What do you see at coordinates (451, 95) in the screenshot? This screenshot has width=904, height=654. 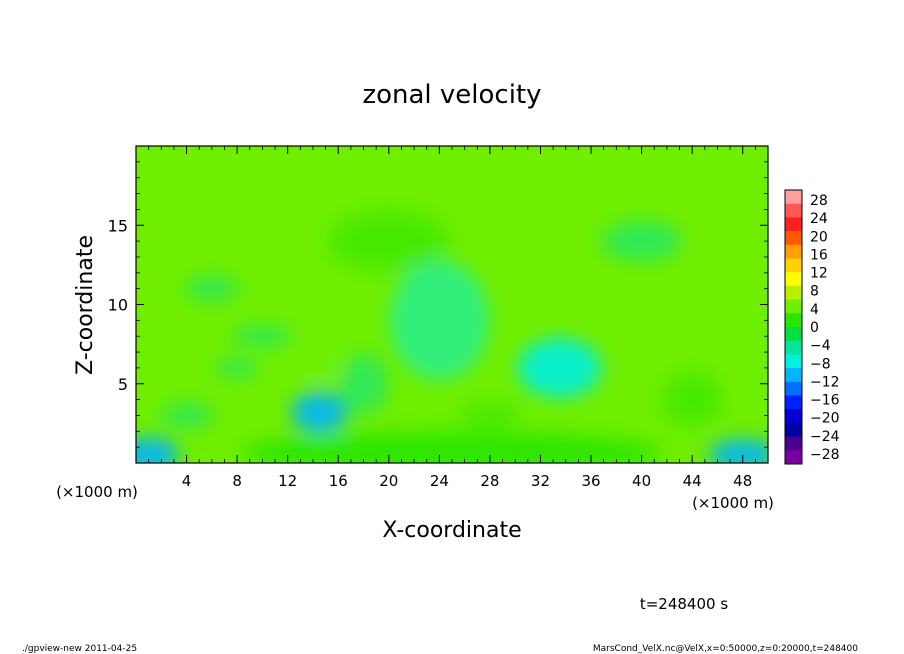 I see `chart-title: zonal velocity` at bounding box center [451, 95].